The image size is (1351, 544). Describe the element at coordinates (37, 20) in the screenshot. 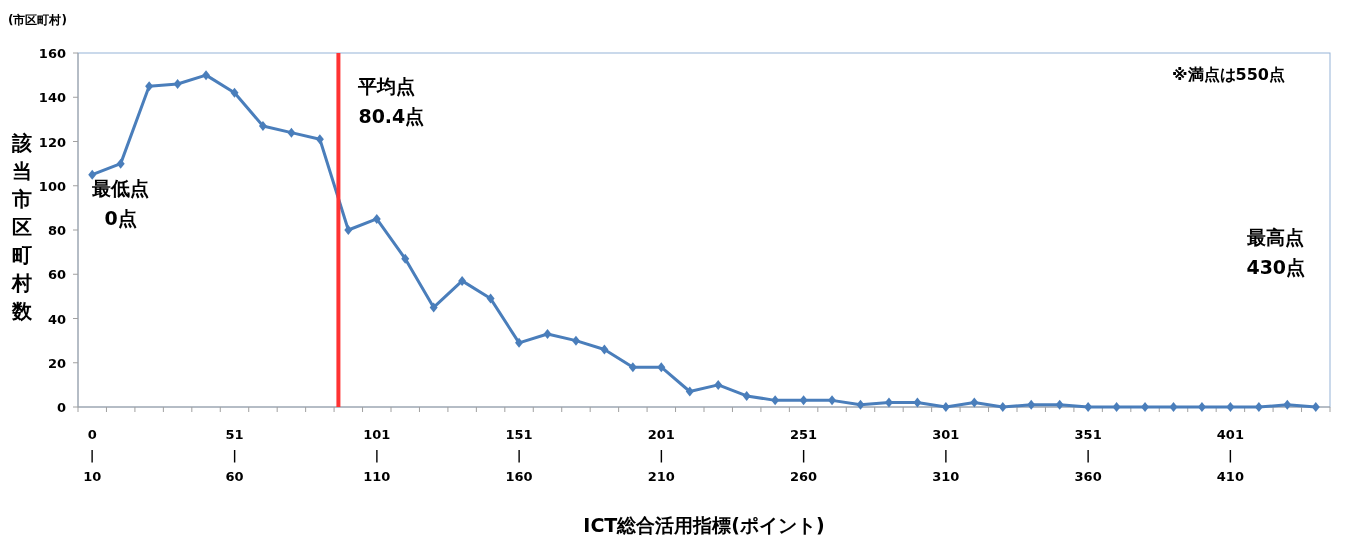

I see `text: (市区町村)` at that location.